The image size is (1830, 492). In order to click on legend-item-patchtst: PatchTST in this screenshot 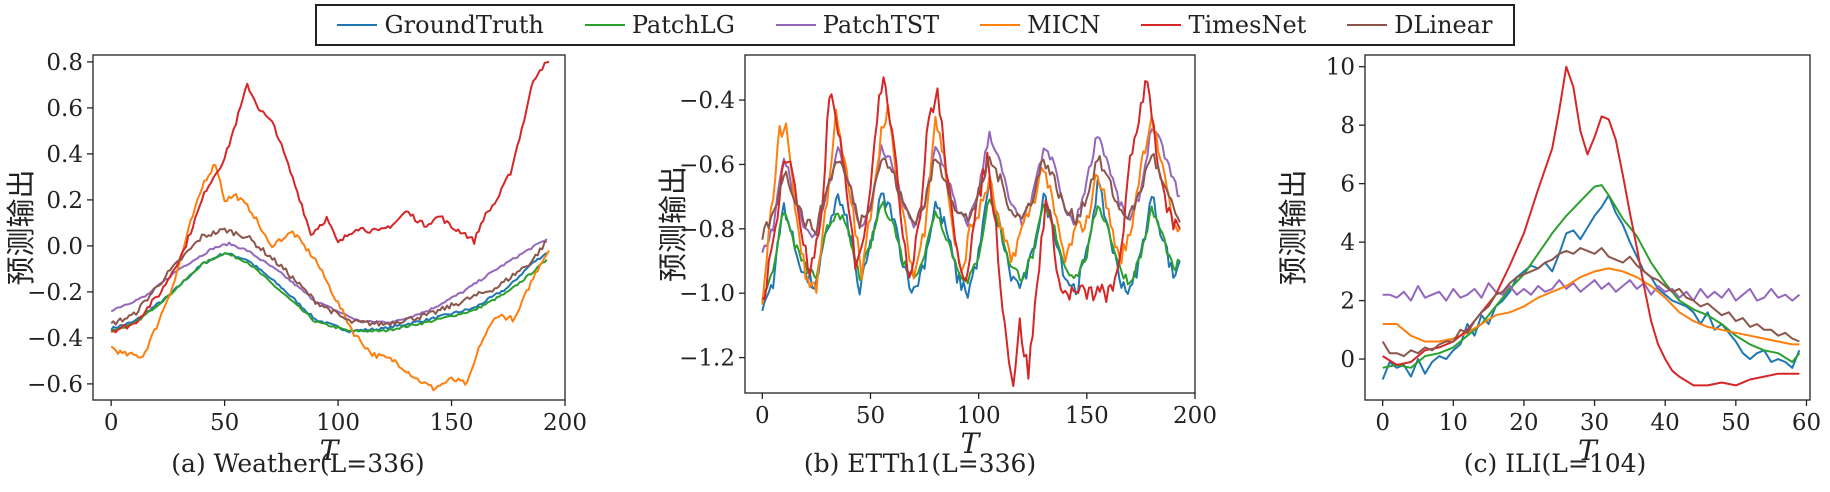, I will do `click(857, 25)`.